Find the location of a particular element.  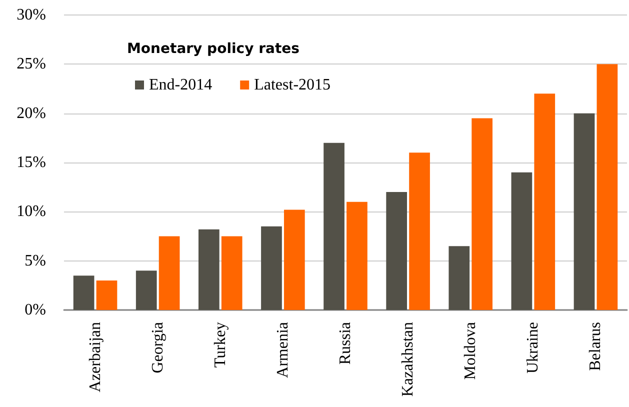

x-tick-label: Turkey is located at coordinates (220, 345).